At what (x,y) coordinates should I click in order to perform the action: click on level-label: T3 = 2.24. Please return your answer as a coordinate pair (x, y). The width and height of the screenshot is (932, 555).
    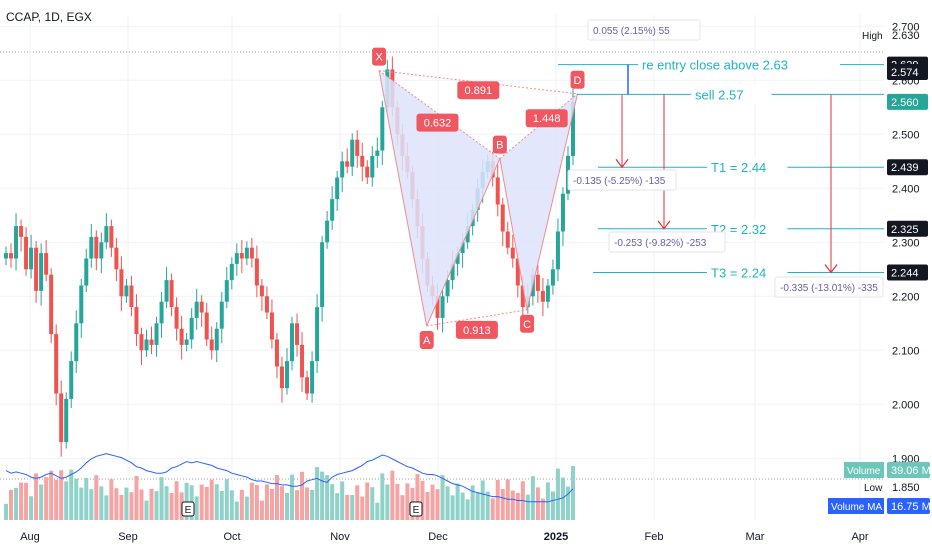
    Looking at the image, I should click on (738, 273).